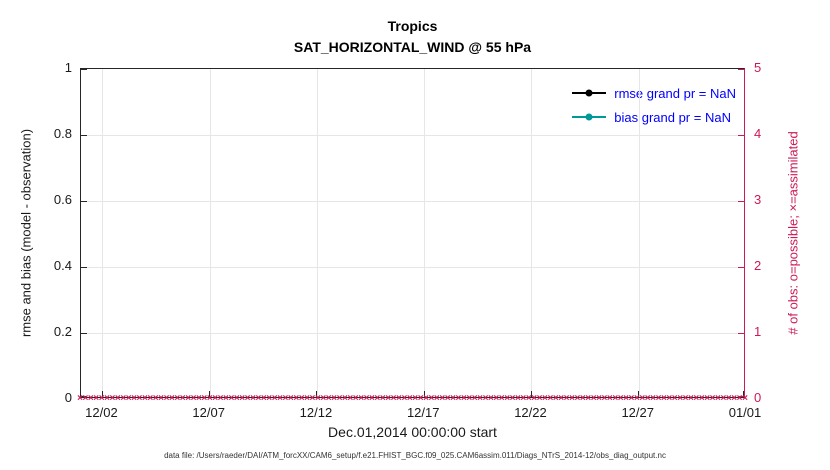 The width and height of the screenshot is (830, 470). Describe the element at coordinates (530, 412) in the screenshot. I see `x-tick-label: 12/22` at that location.